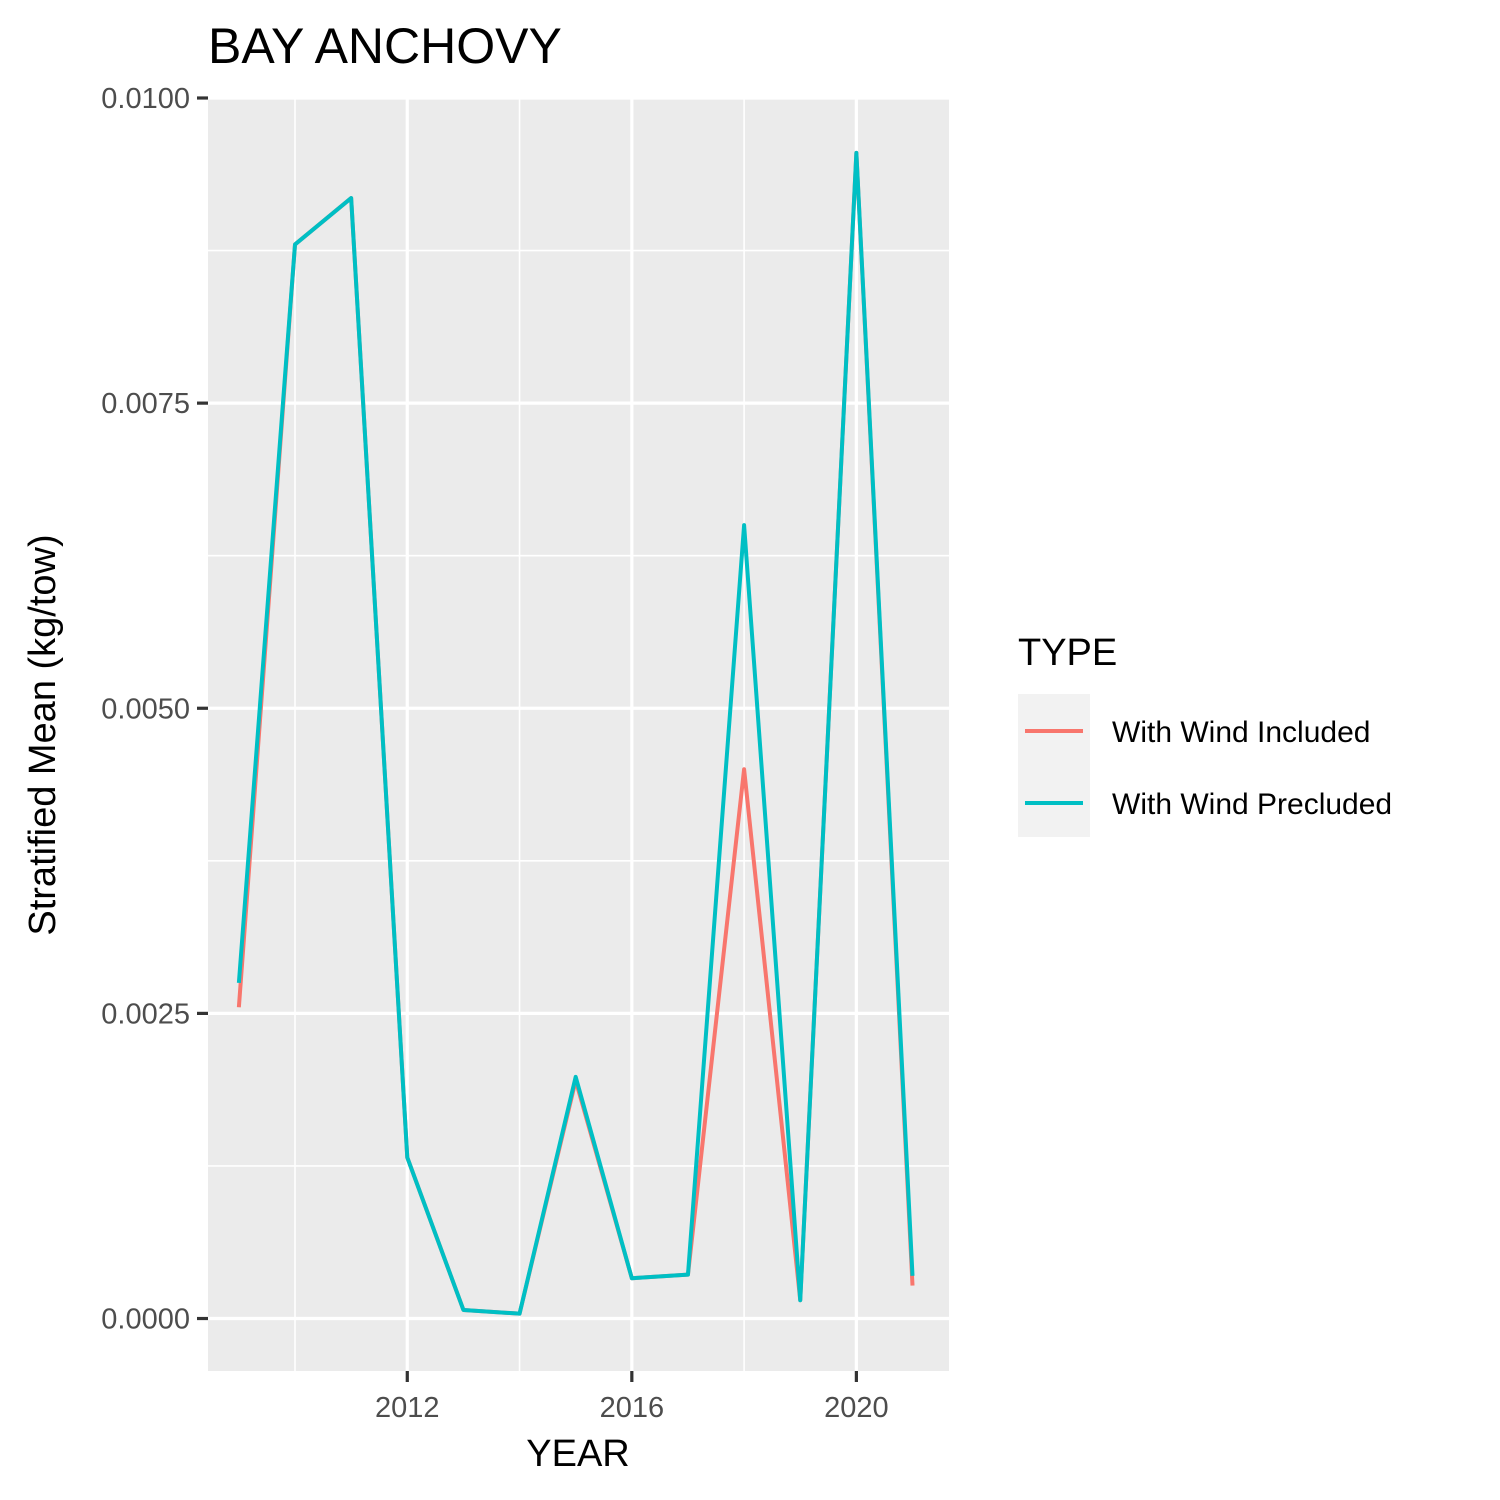  Describe the element at coordinates (407, 1408) in the screenshot. I see `x-tick-label: 2012` at that location.